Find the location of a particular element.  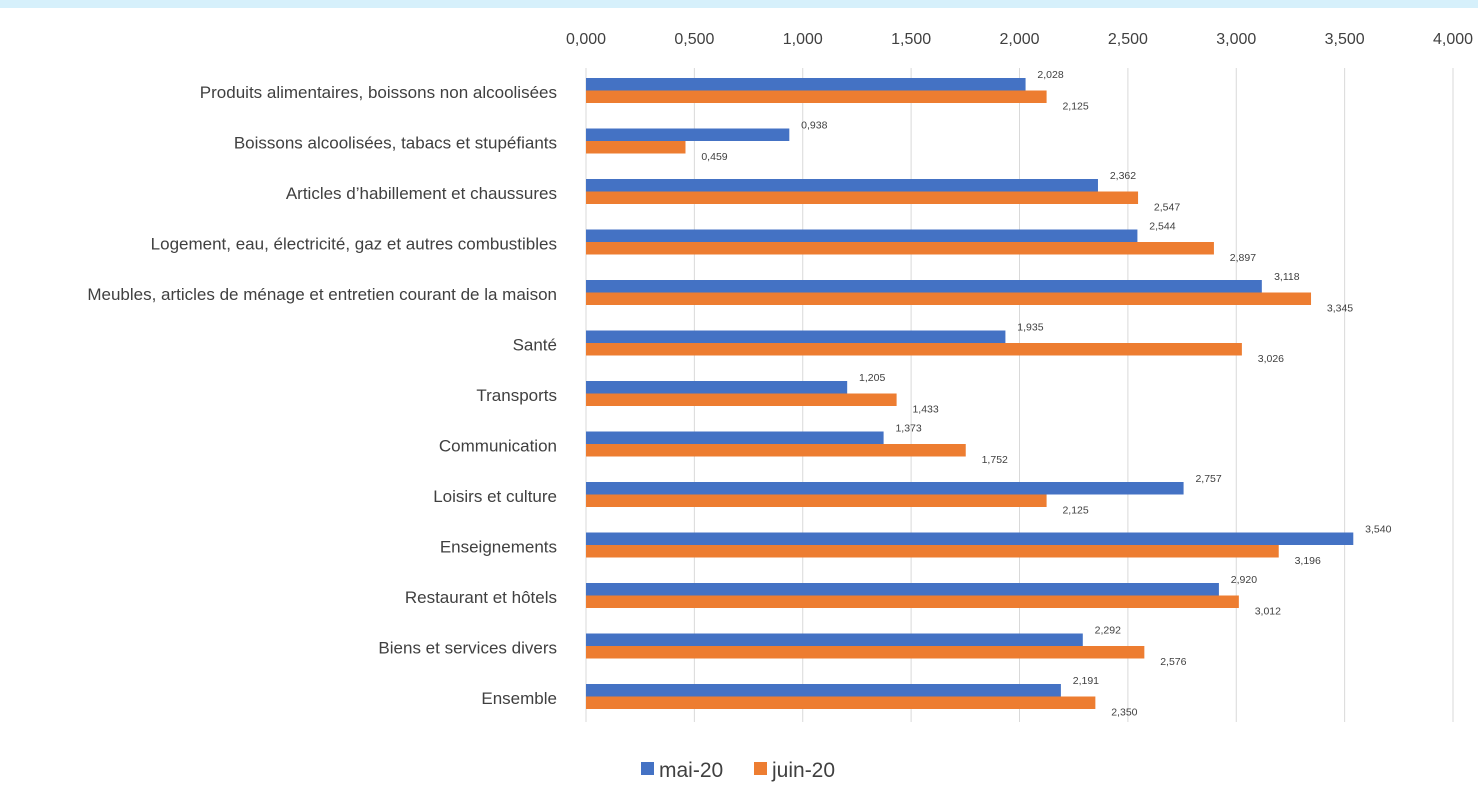

data-label: 1,433 is located at coordinates (925, 410).